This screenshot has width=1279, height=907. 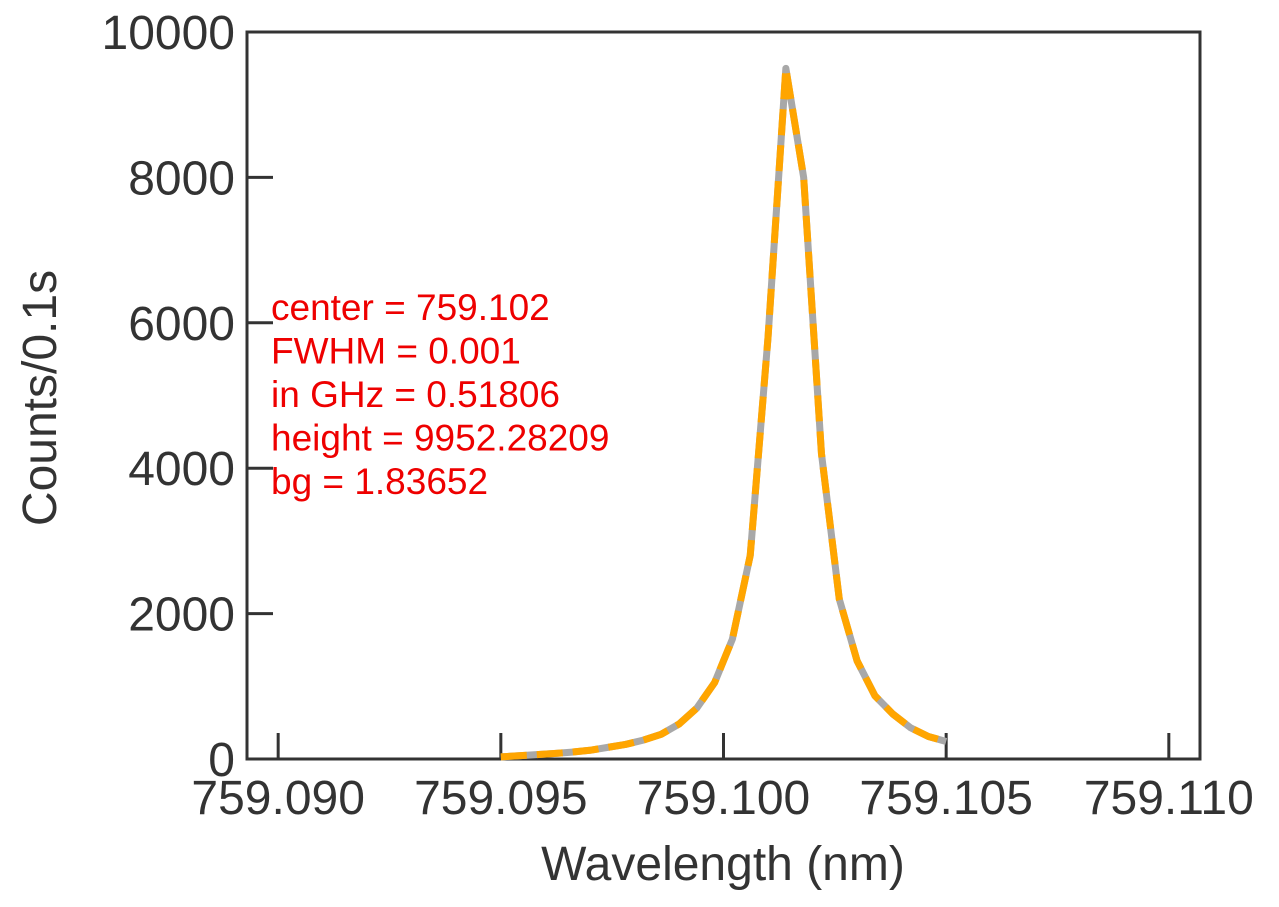 I want to click on x-tick-label: 759.090, so click(x=278, y=798).